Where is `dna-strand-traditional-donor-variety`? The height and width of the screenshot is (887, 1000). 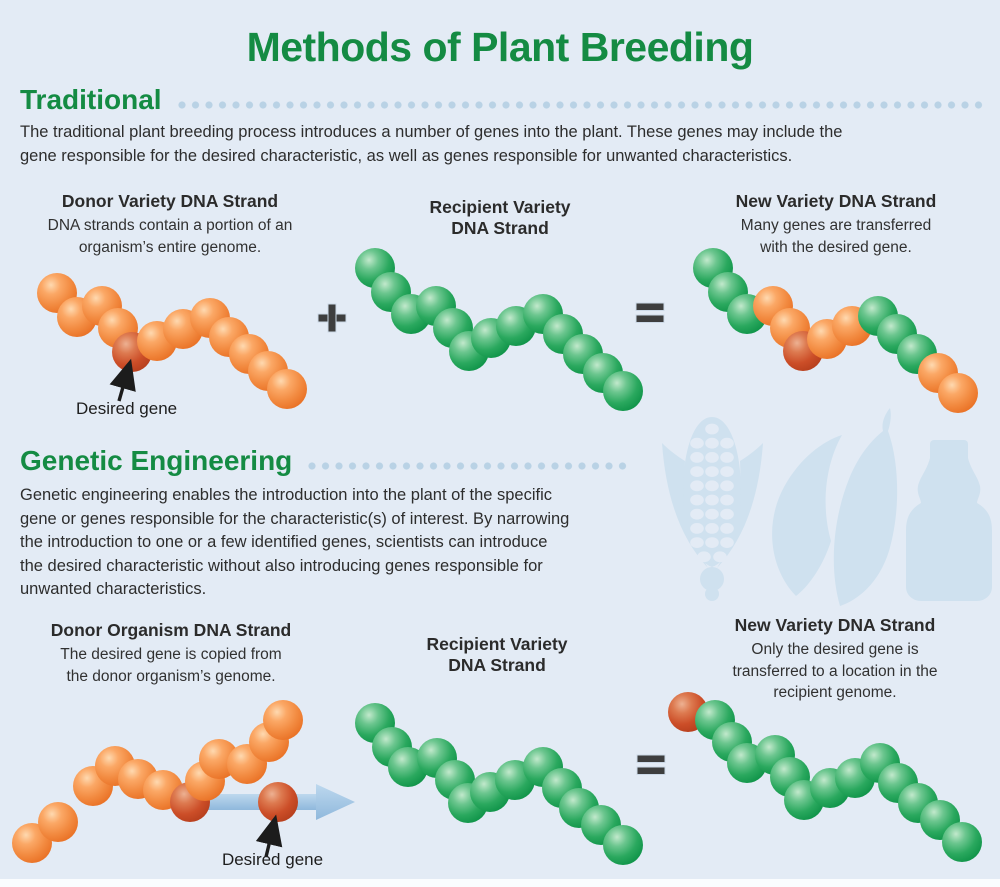
dna-strand-traditional-donor-variety is located at coordinates (172, 341).